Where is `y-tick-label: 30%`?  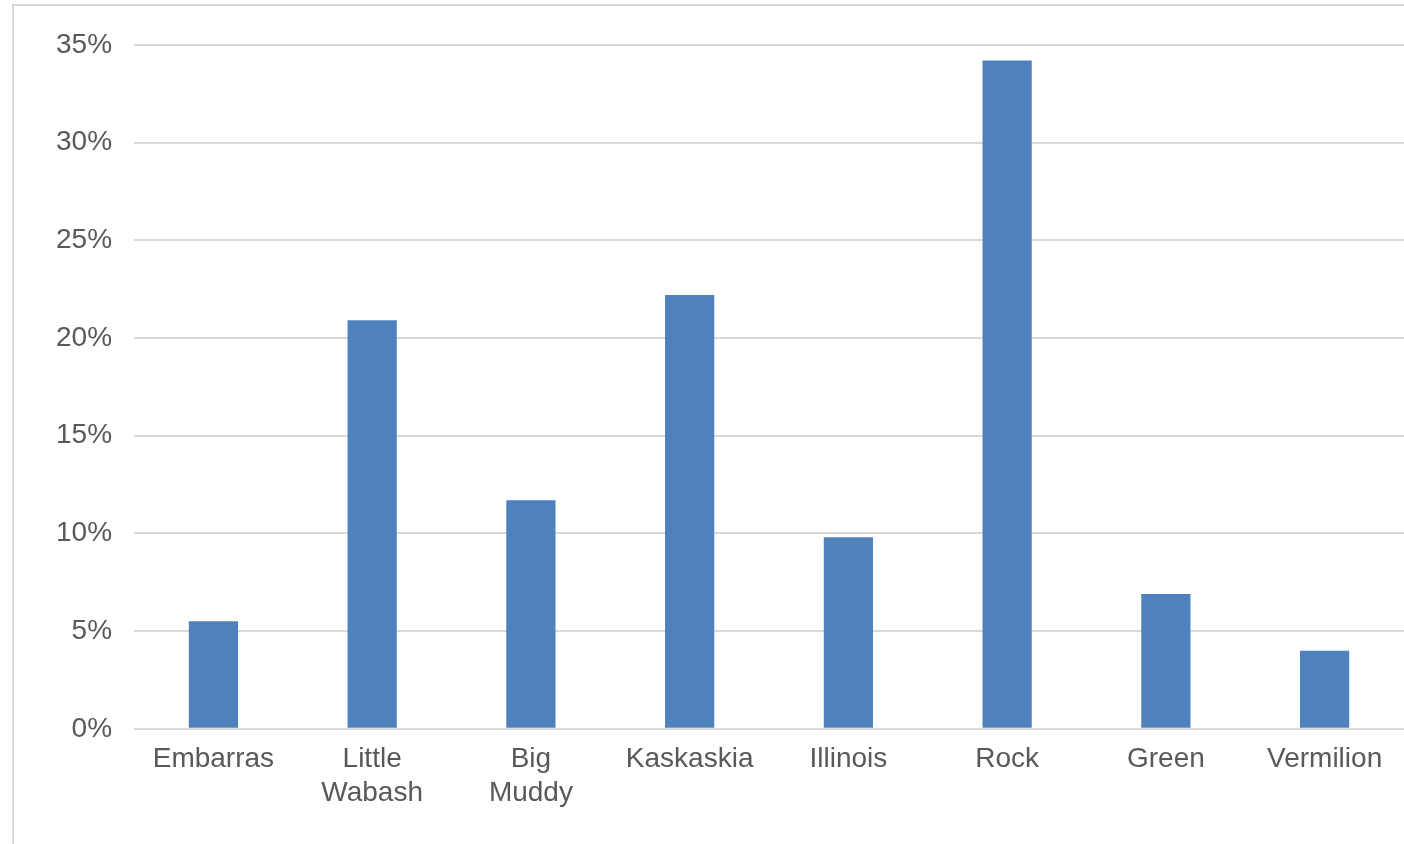
y-tick-label: 30% is located at coordinates (84, 141).